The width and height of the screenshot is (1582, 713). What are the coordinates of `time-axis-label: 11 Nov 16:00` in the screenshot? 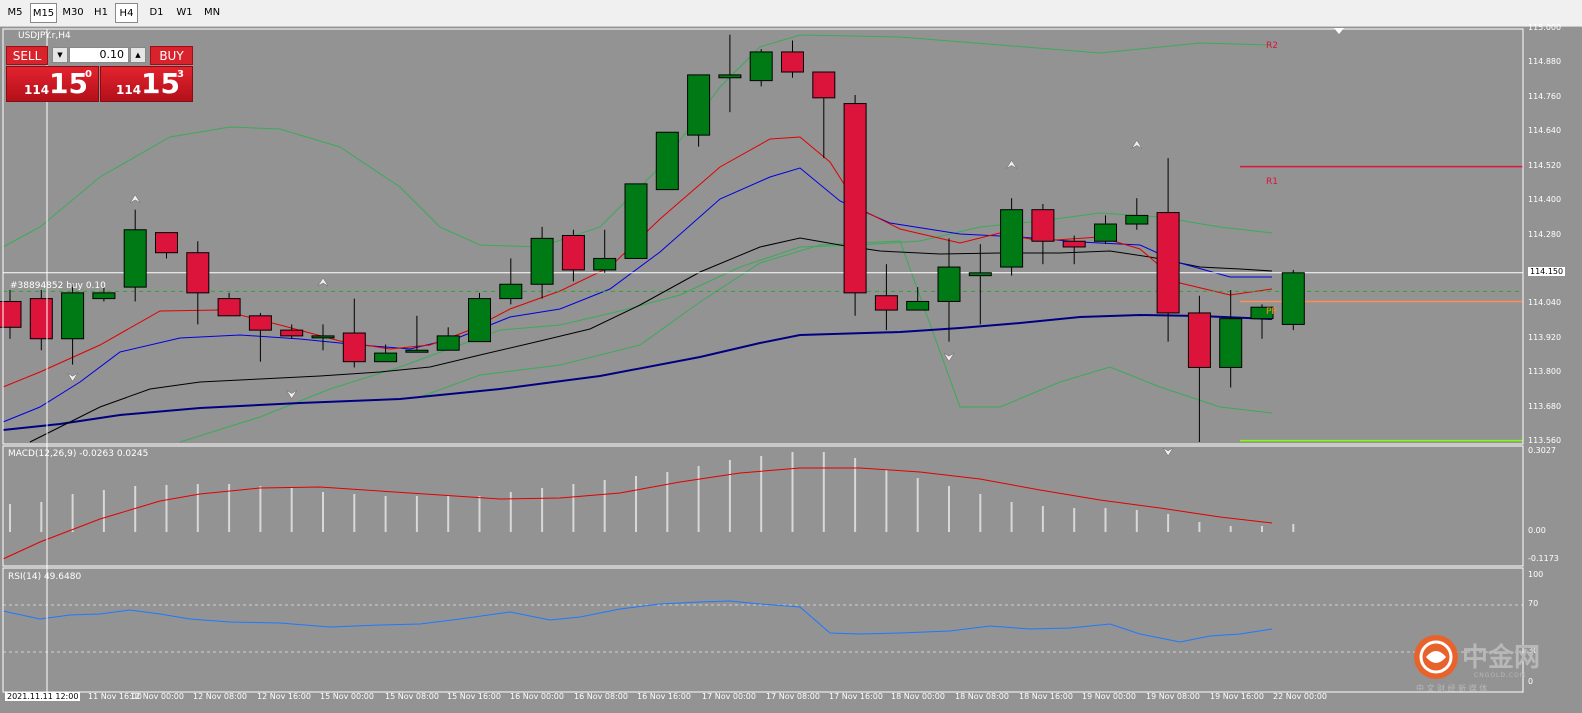 It's located at (115, 696).